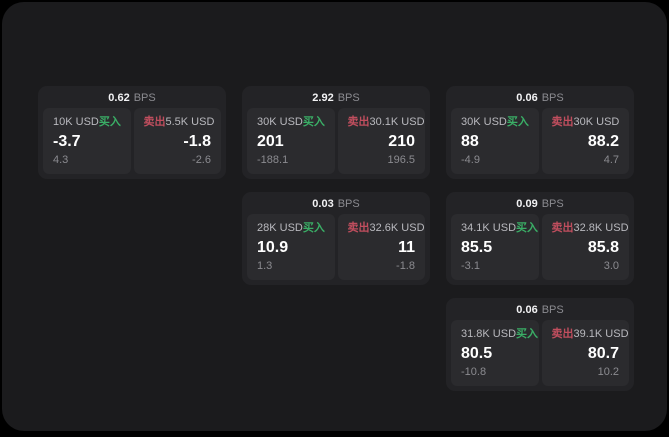 This screenshot has width=669, height=437. Describe the element at coordinates (76, 122) in the screenshot. I see `buy-notional: 10K USD` at that location.